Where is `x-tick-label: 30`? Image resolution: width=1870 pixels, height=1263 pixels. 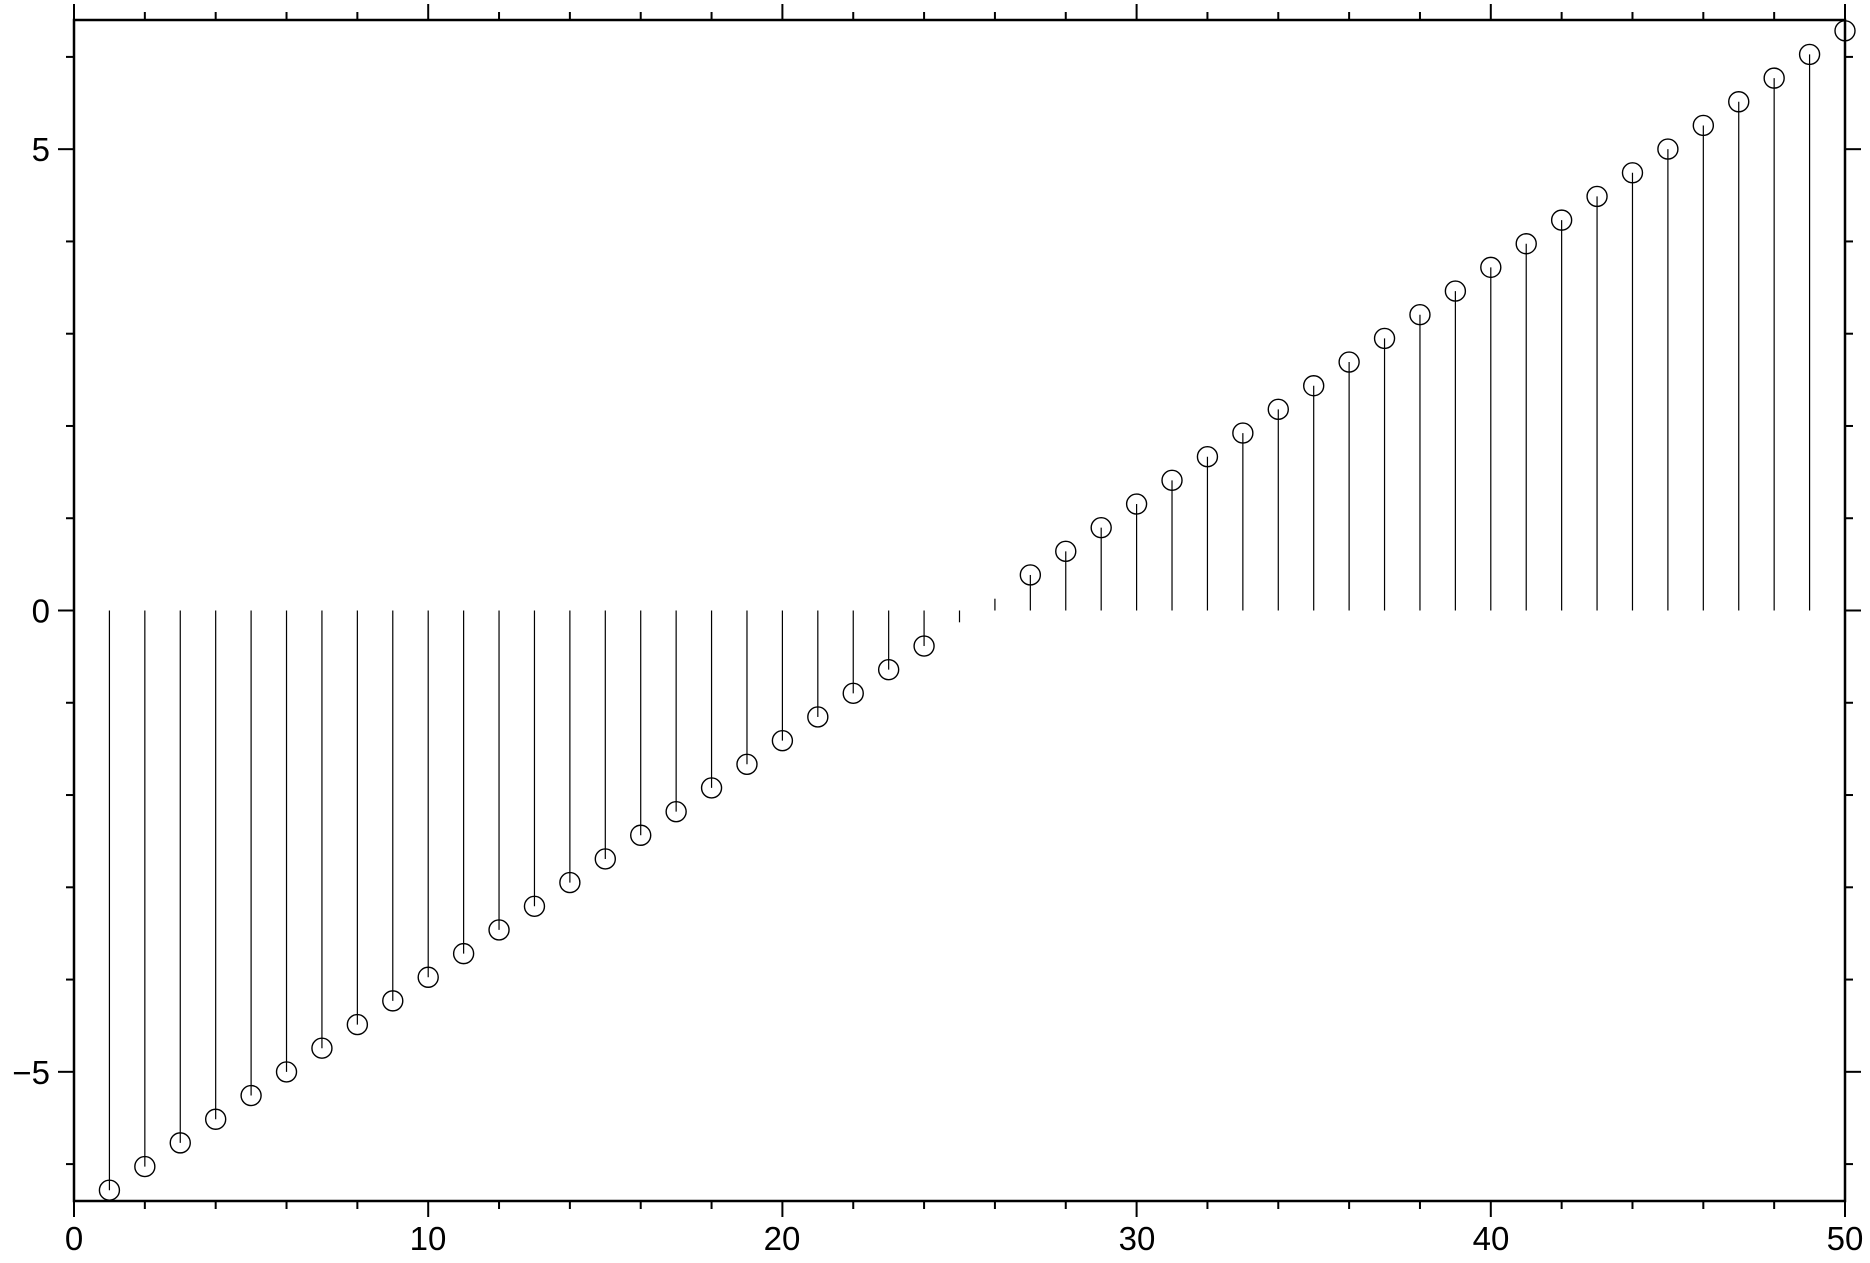
x-tick-label: 30 is located at coordinates (1137, 1238).